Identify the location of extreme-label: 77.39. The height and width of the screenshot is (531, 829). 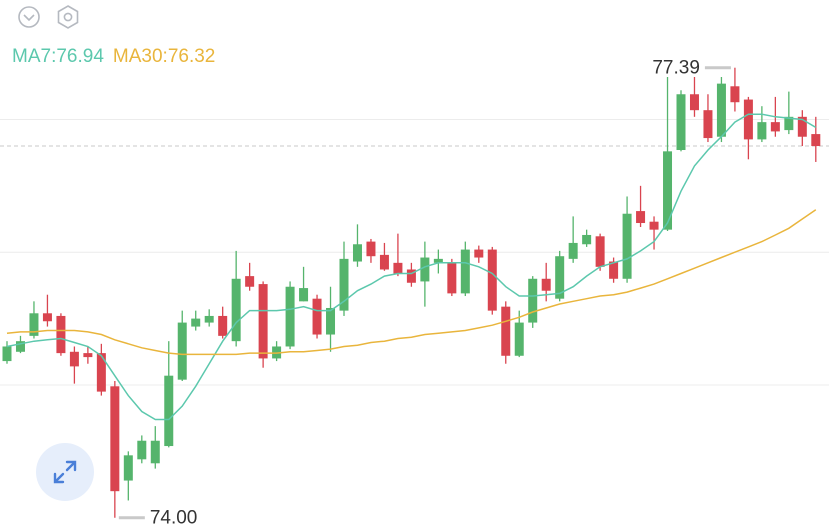
(676, 68).